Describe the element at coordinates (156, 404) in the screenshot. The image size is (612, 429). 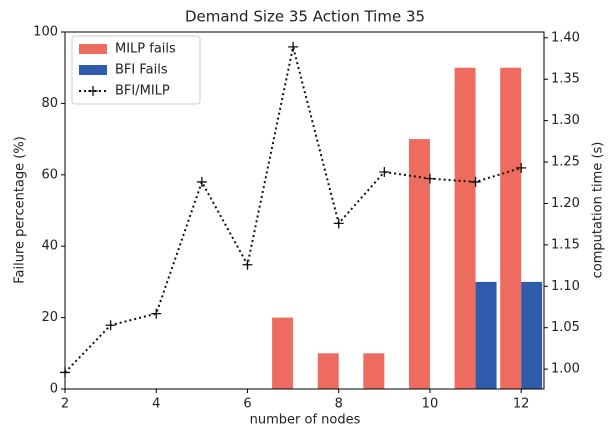
I see `x-tick-label: 4` at that location.